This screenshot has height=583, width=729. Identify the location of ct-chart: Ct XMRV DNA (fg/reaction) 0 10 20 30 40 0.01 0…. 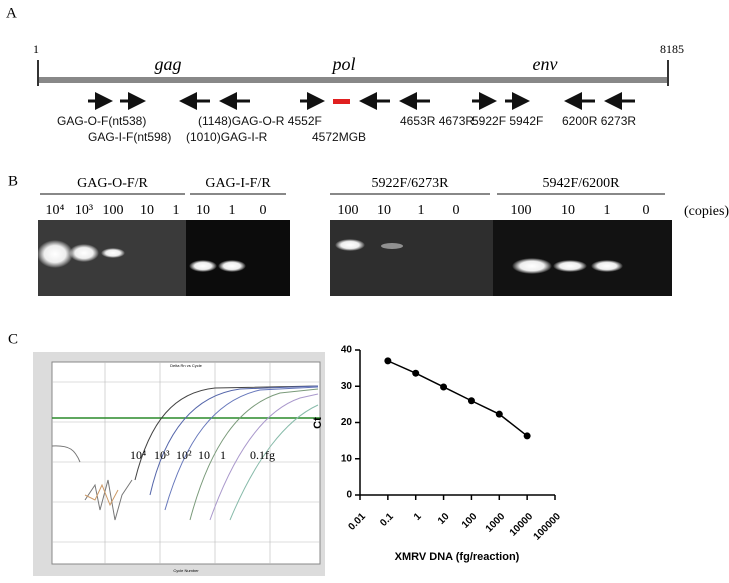
(437, 454).